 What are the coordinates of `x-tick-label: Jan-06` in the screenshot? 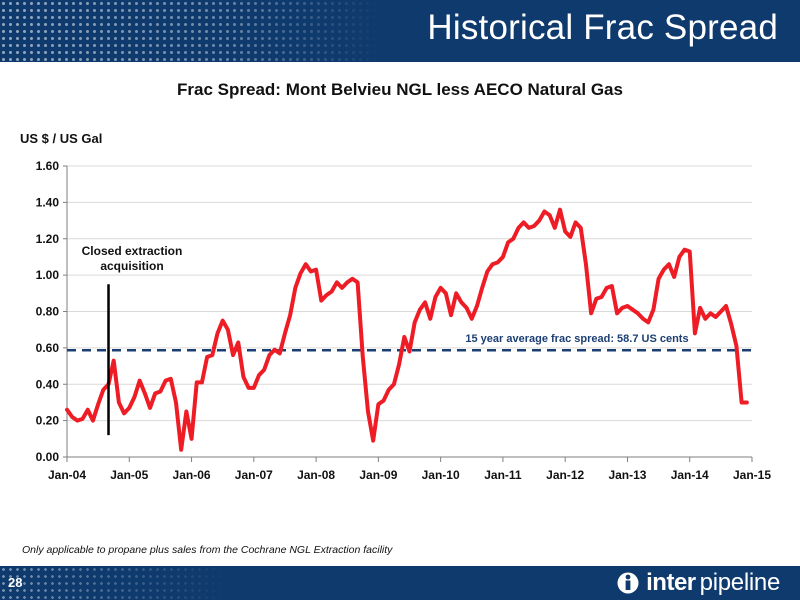 It's located at (192, 475).